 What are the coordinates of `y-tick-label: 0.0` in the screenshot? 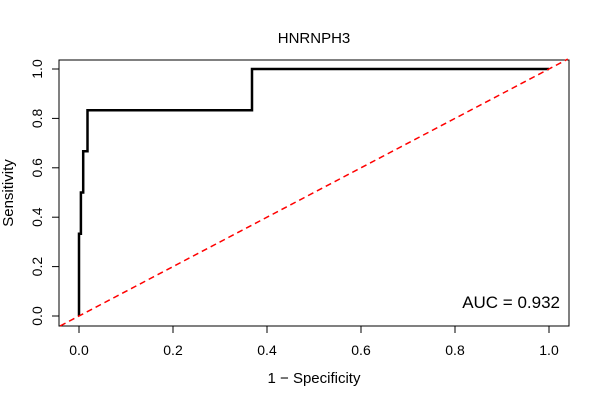 It's located at (37, 316).